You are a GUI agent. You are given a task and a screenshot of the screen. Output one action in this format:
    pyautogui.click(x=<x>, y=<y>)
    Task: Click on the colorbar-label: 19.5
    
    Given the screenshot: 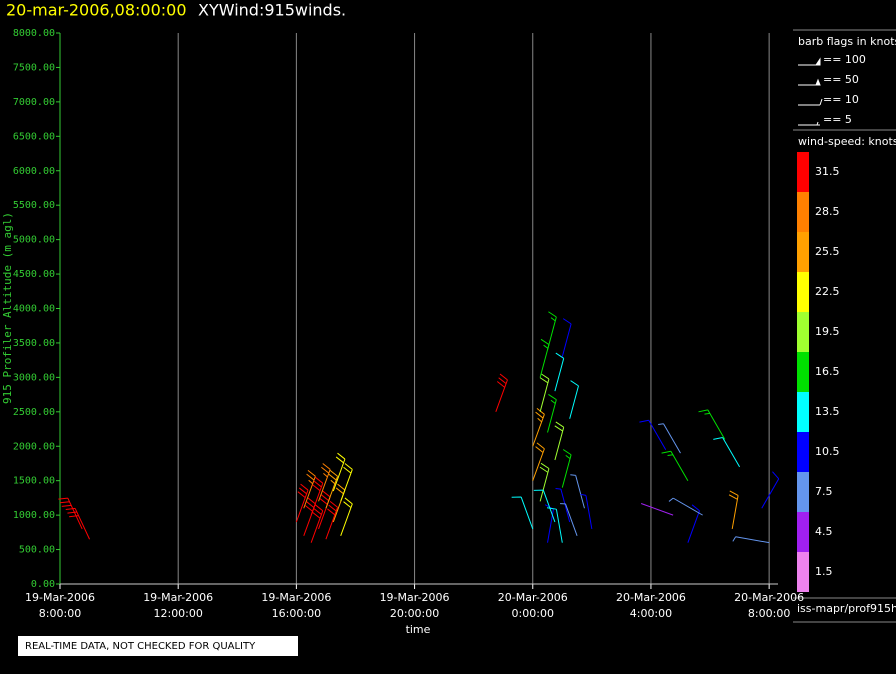 What is the action you would take?
    pyautogui.click(x=827, y=331)
    